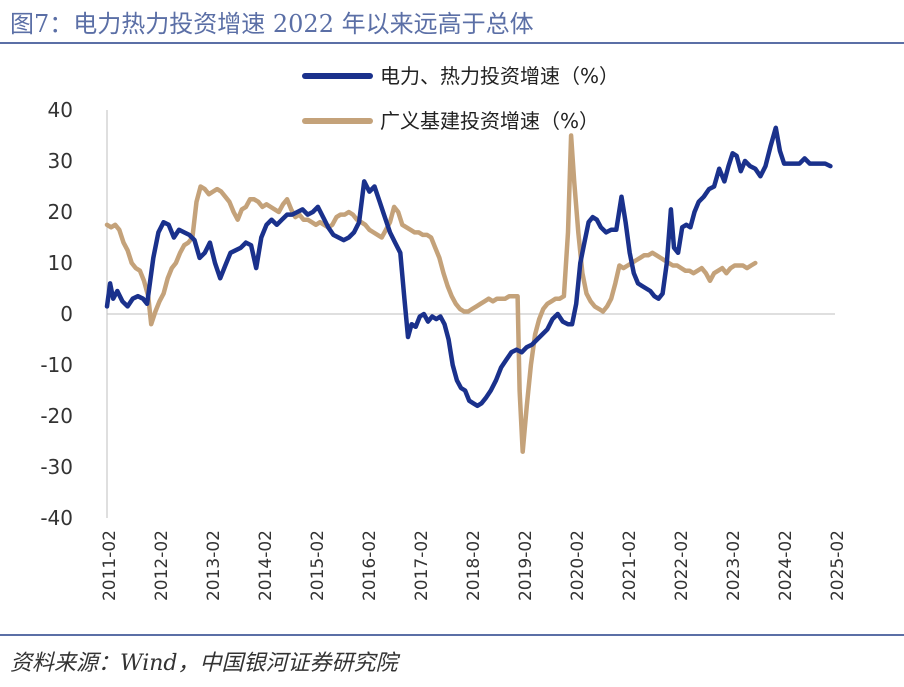 The width and height of the screenshot is (904, 687). I want to click on x-tick-label: 2014-02, so click(266, 565).